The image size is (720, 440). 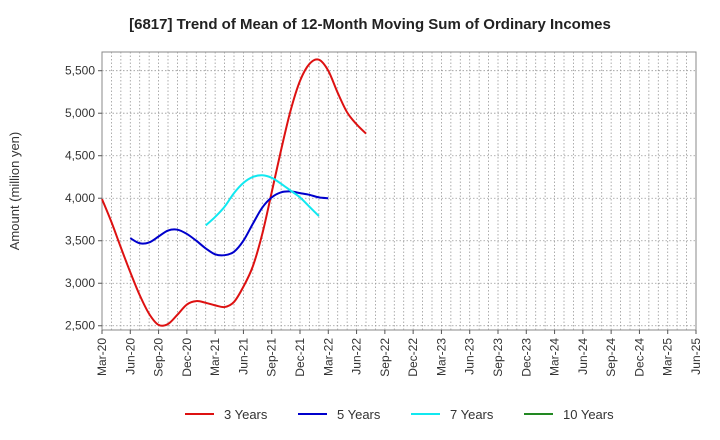 I want to click on legend-label: 5 Years, so click(x=359, y=414).